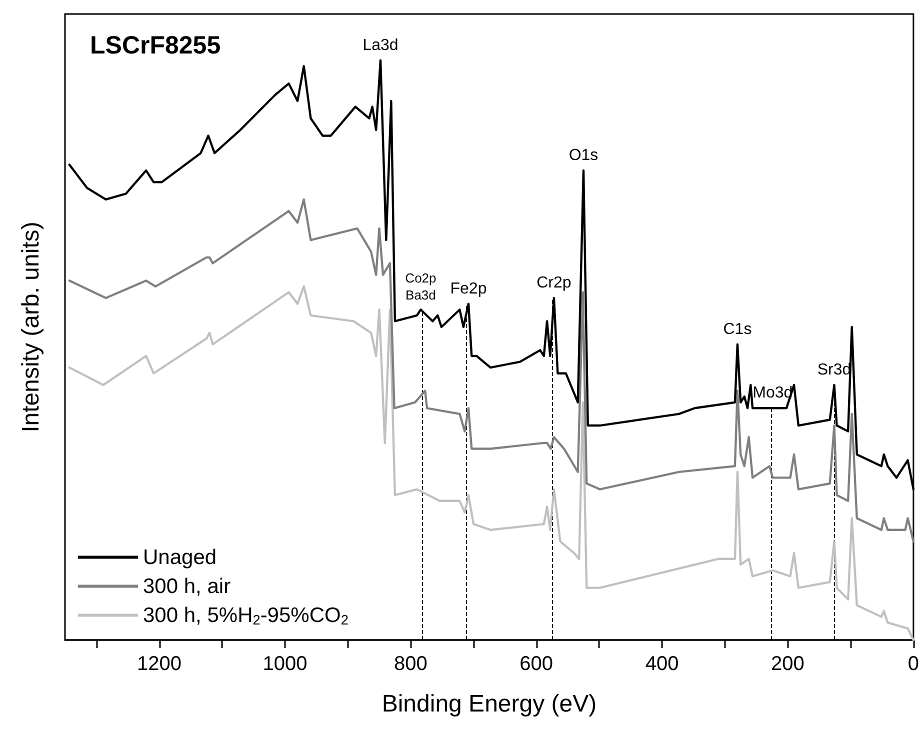 This screenshot has height=742, width=922. I want to click on annotation: O1s, so click(583, 155).